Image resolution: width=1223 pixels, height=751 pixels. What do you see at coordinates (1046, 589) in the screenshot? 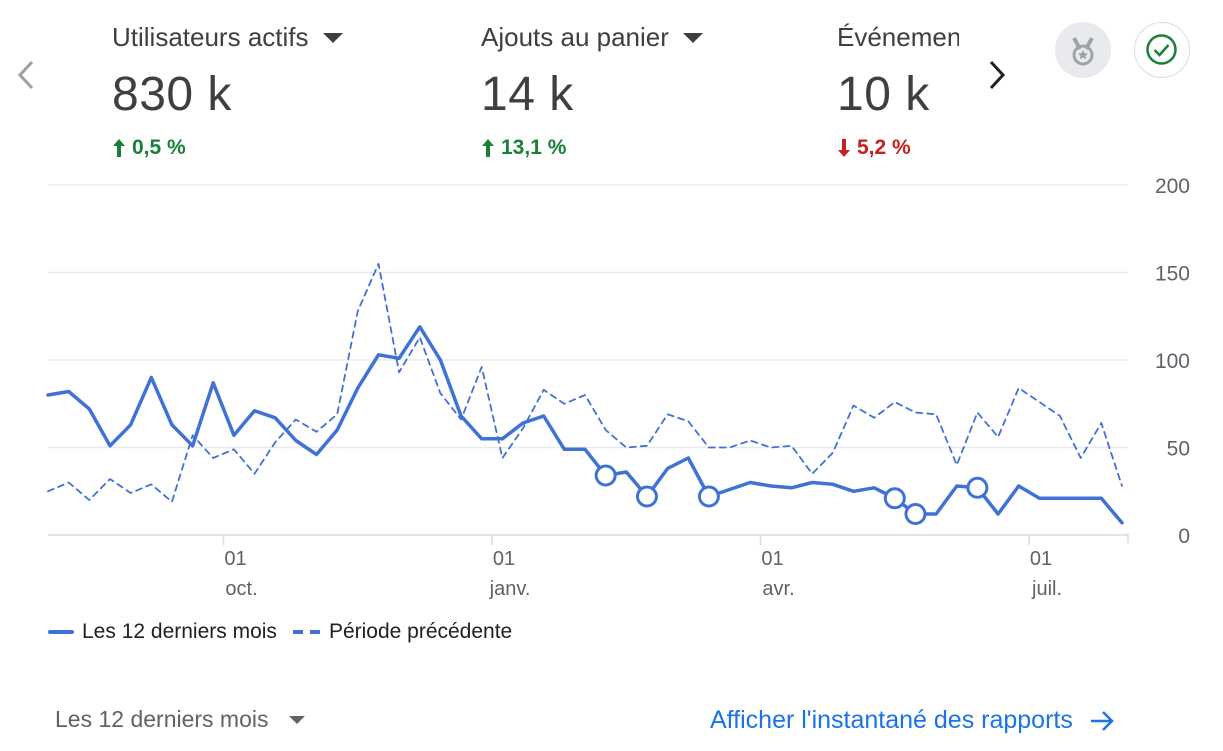
I see `x-tick-month: juil.` at bounding box center [1046, 589].